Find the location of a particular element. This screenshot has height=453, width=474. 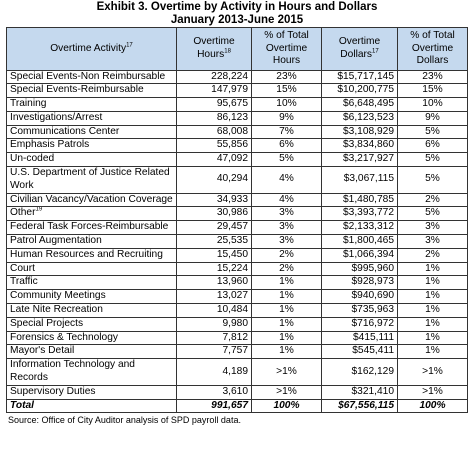

activity-cell: Emphasis Patrols is located at coordinates (91, 146).